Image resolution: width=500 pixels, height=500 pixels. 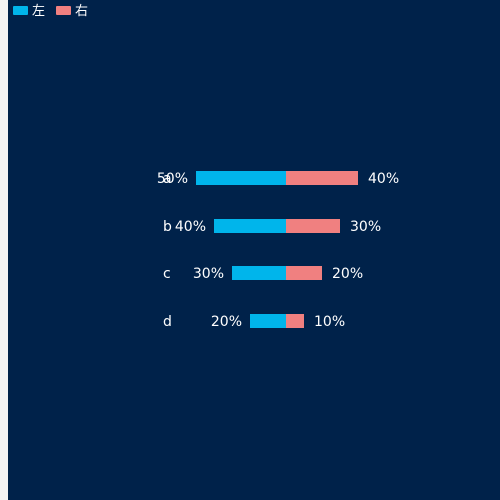 I want to click on value-label-right-b: 30%, so click(x=365, y=227).